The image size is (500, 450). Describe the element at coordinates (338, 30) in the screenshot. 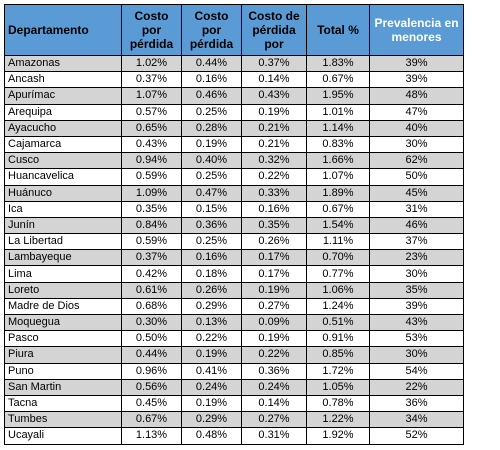

I see `header-total-percent: Total %` at that location.